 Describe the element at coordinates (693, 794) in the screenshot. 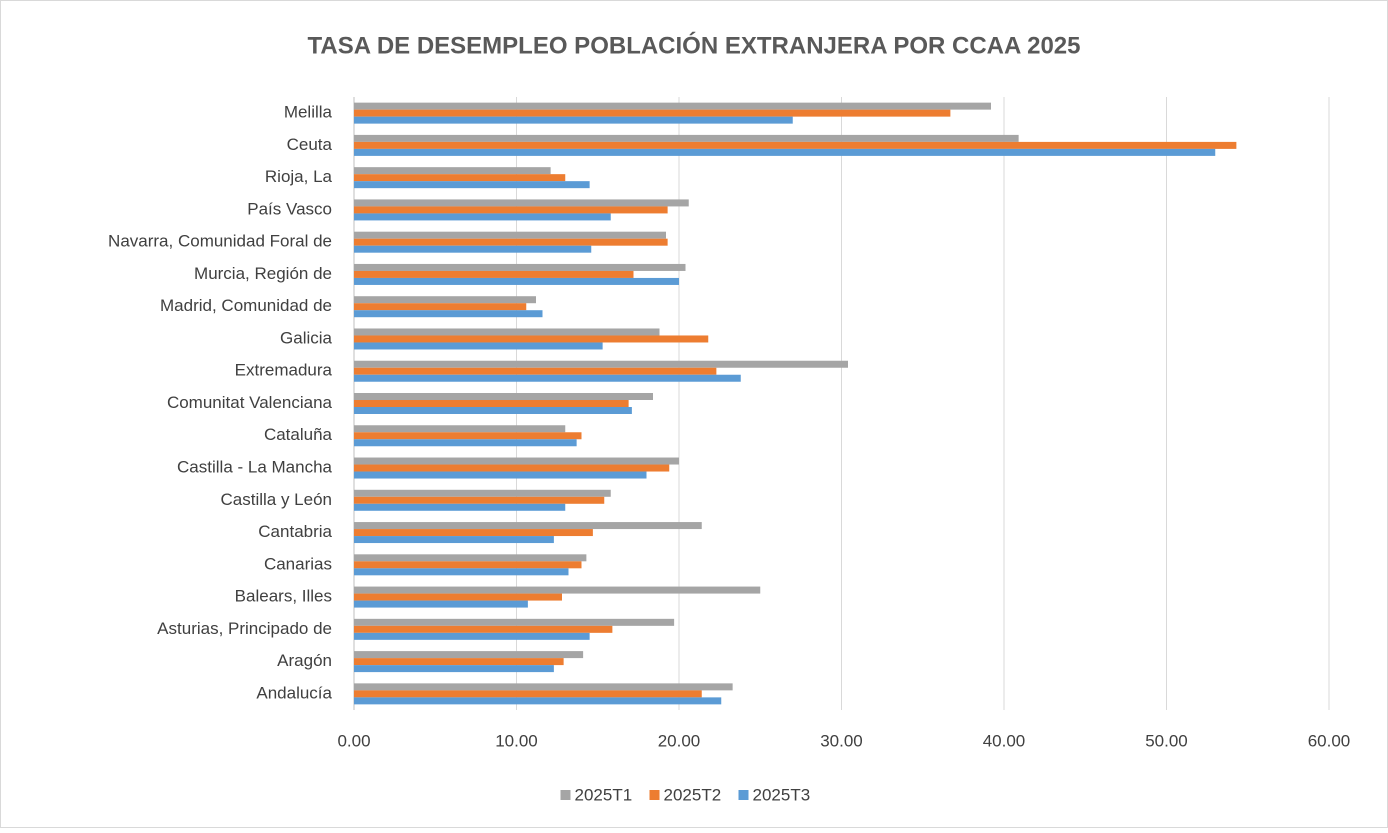

I see `legend-label: 2025T2` at that location.